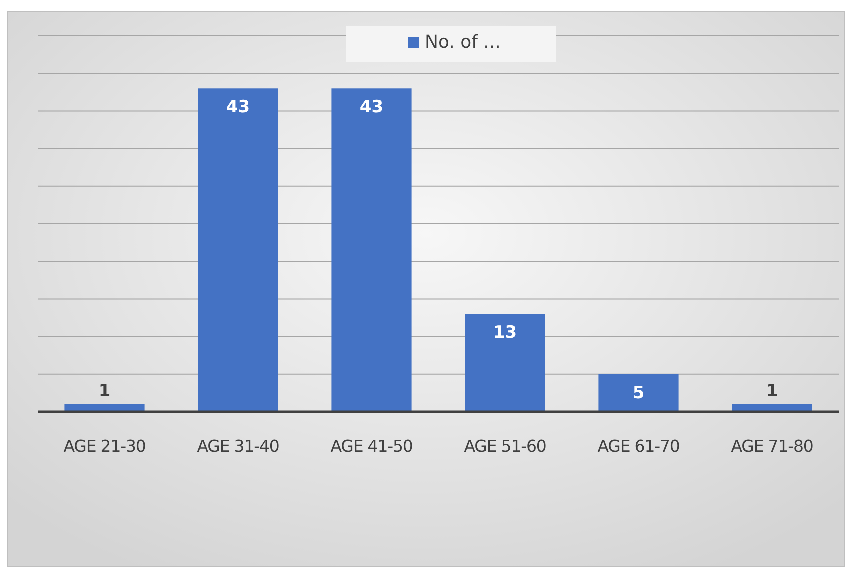 The width and height of the screenshot is (851, 571). What do you see at coordinates (638, 393) in the screenshot?
I see `data-label: 5` at bounding box center [638, 393].